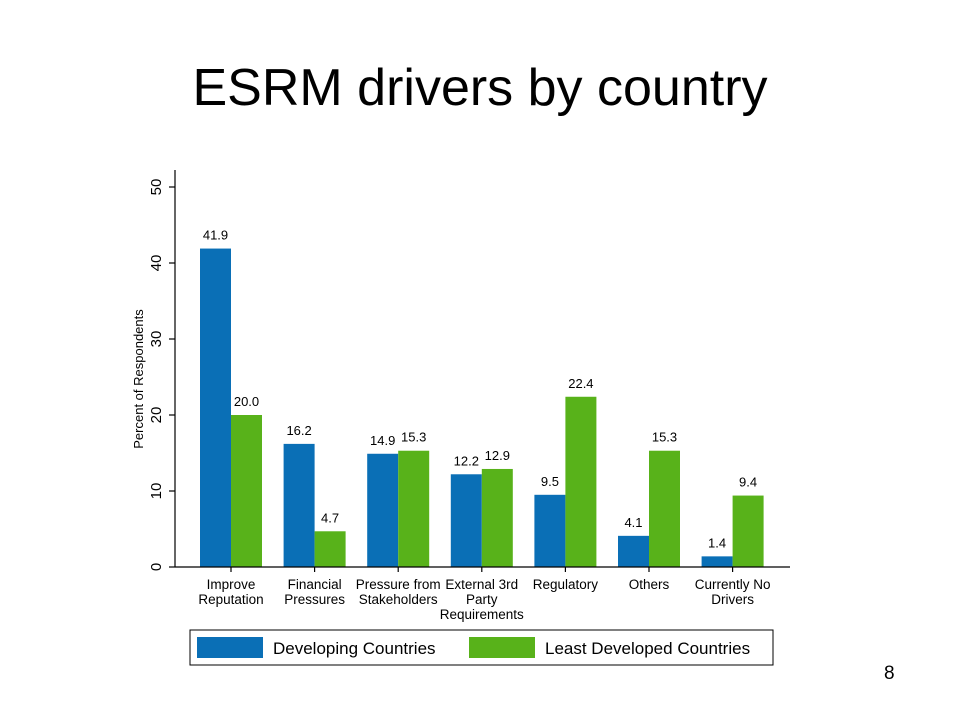 The height and width of the screenshot is (720, 960). I want to click on x-tick-label: Stakeholders, so click(398, 599).